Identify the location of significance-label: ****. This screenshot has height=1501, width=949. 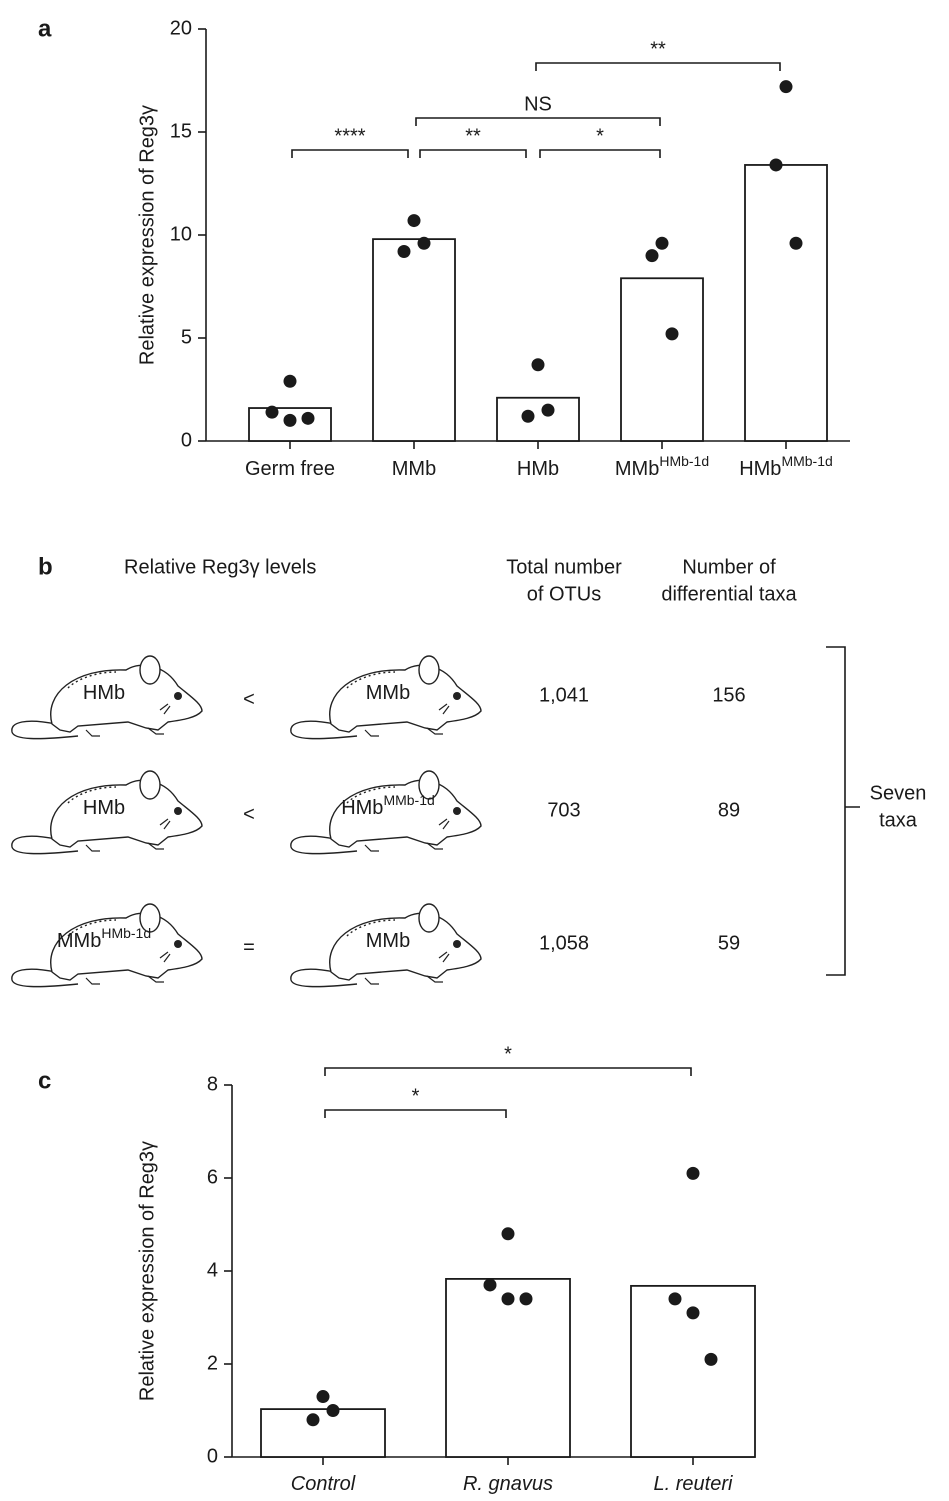
(349, 136).